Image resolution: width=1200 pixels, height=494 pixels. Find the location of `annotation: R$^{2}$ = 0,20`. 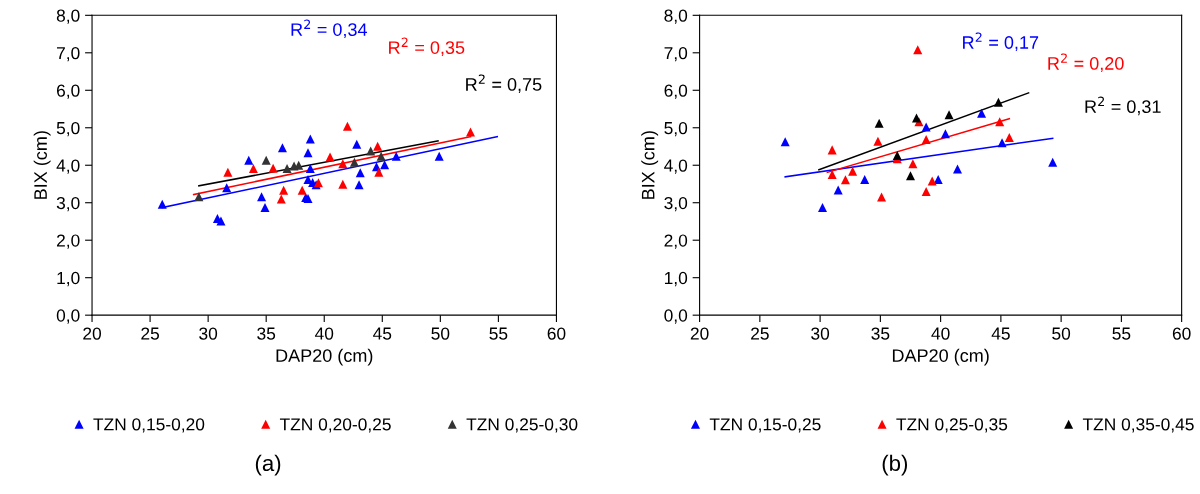

annotation: R$^{2}$ = 0,20 is located at coordinates (1086, 63).